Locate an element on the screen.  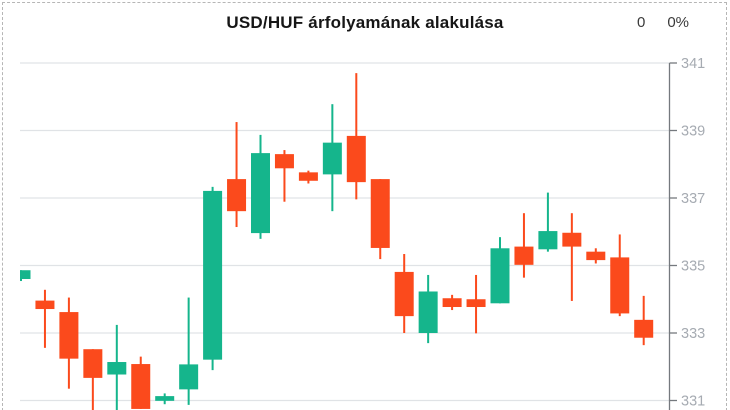
chart-header: USD/HUF árfolyamának alakulása 0 0% is located at coordinates (365, 20).